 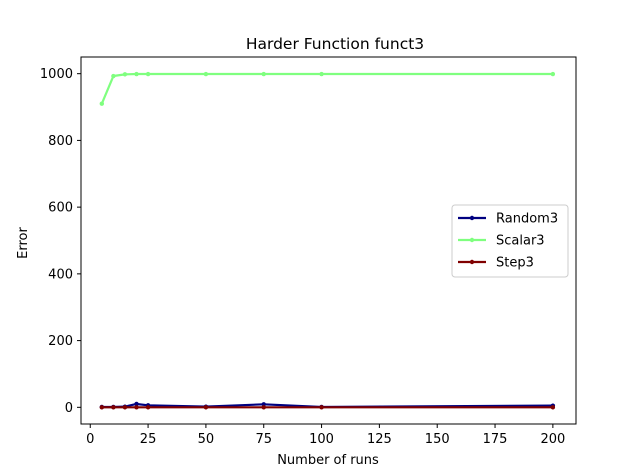 I want to click on x-tick-label: 0, so click(x=90, y=439).